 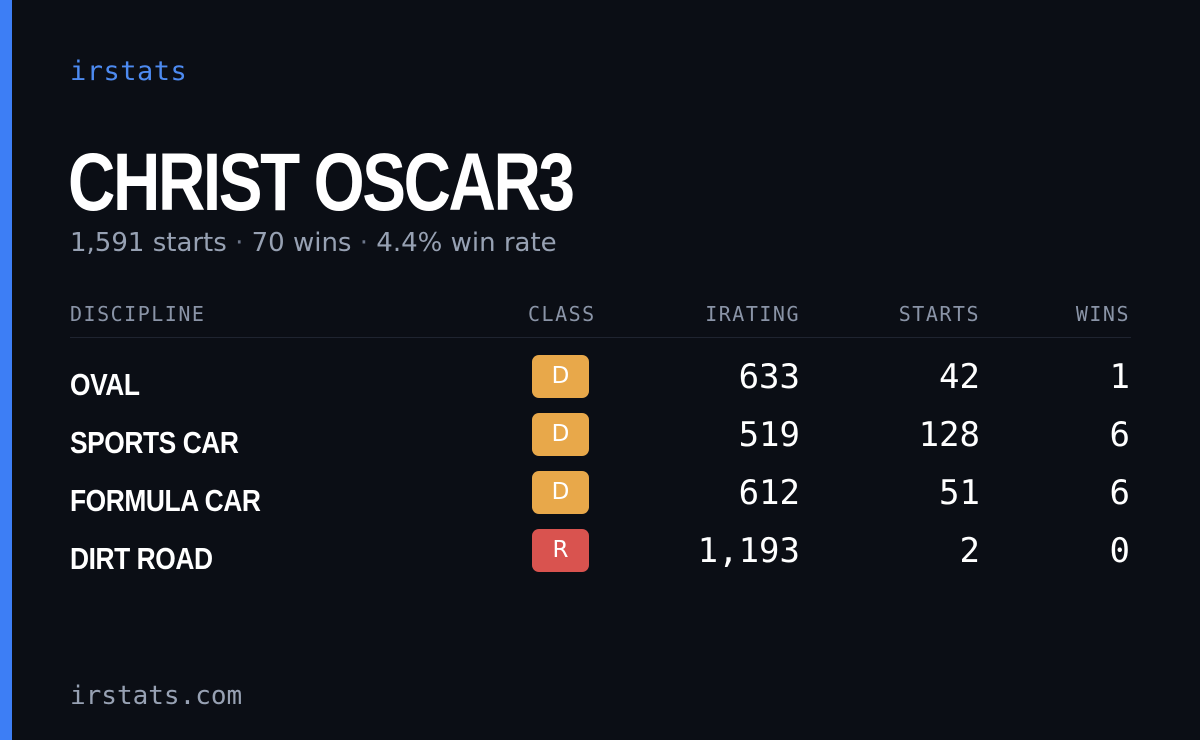 I want to click on license-class-badge: R, so click(x=560, y=550).